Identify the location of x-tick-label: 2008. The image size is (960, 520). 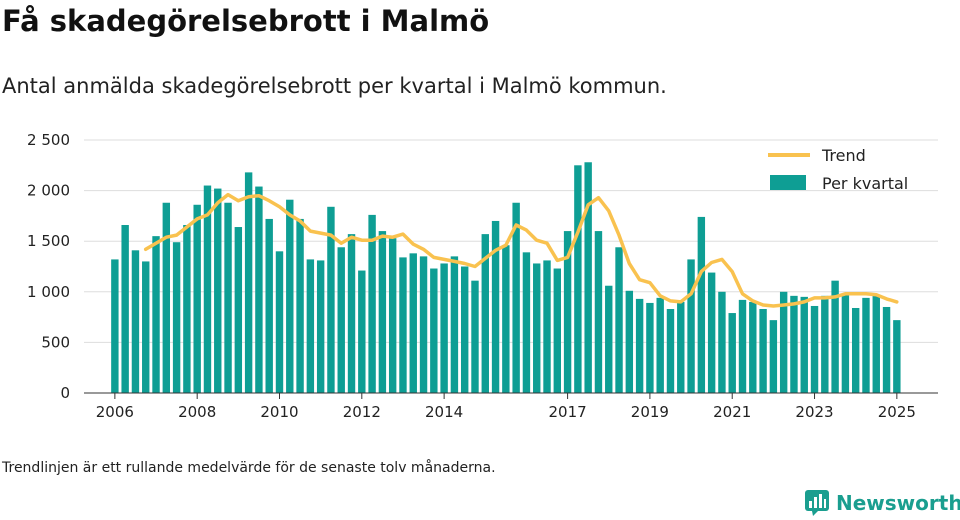
(197, 412).